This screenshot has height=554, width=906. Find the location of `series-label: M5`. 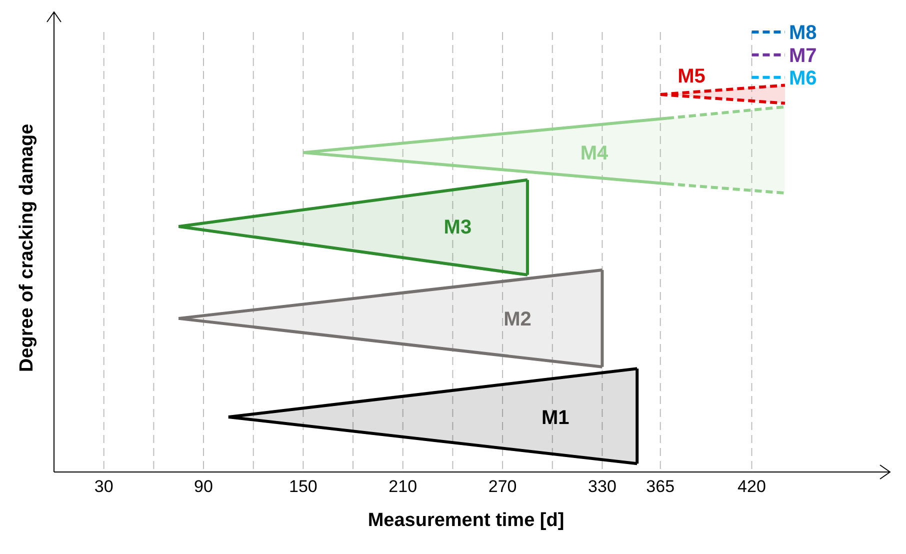

series-label: M5 is located at coordinates (692, 76).